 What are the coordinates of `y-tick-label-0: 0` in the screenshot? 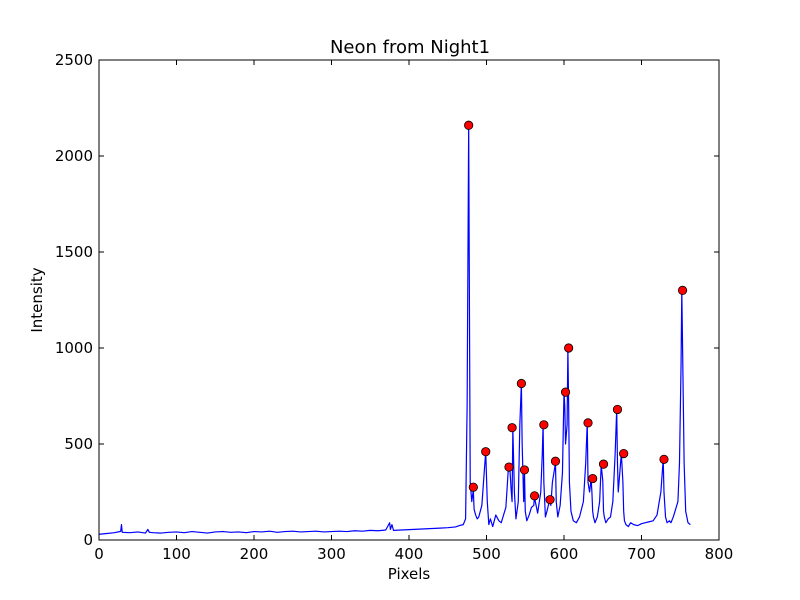 It's located at (88, 540).